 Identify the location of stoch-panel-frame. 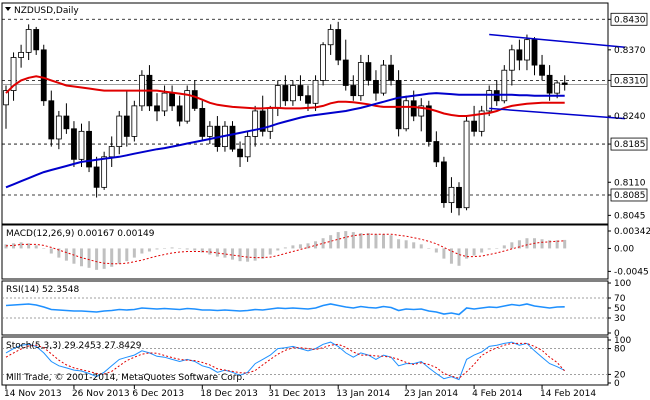
(305, 361).